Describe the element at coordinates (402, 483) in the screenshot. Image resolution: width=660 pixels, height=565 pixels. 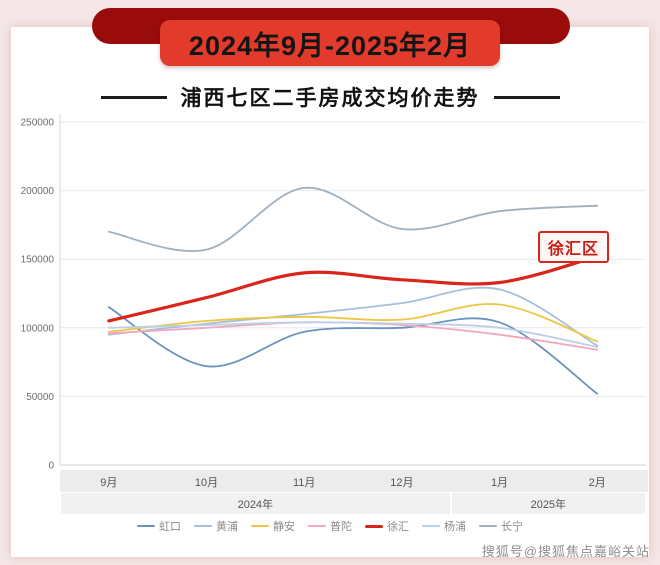
I see `x-tick-label: 12月` at that location.